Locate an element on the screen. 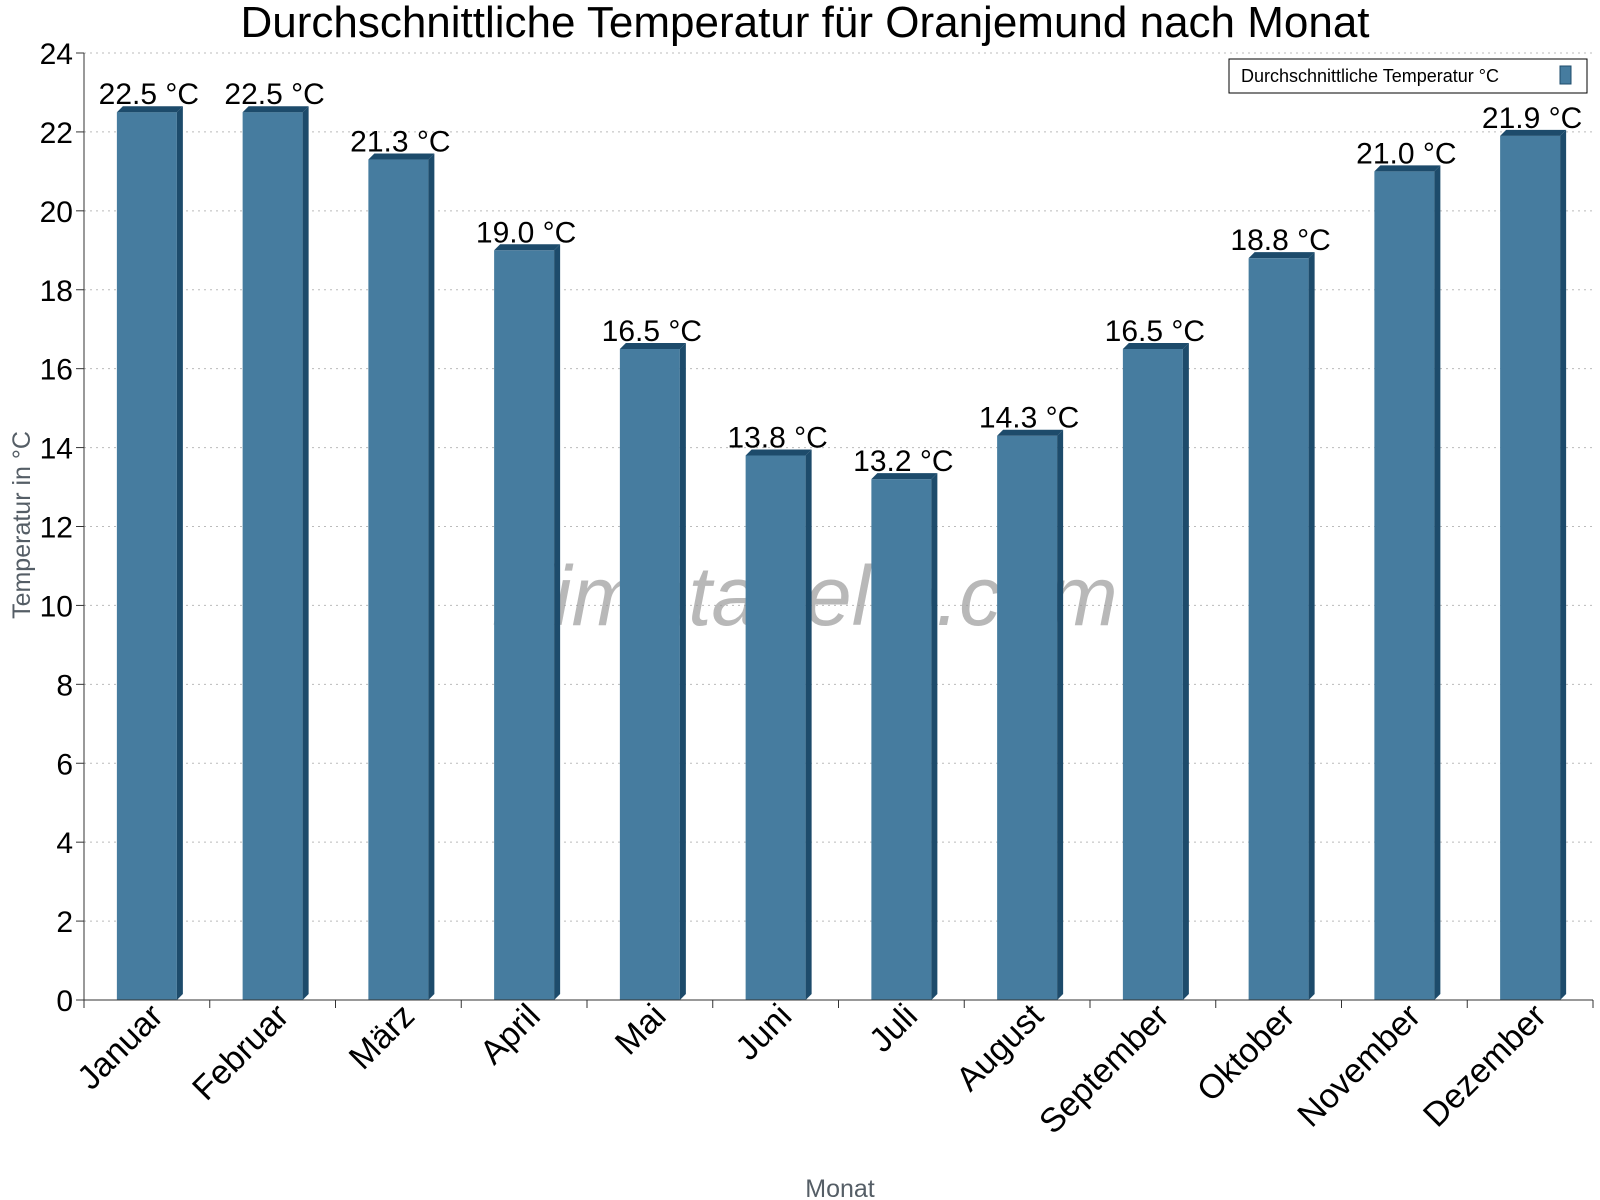  y-tick-label: 8 is located at coordinates (64, 685).